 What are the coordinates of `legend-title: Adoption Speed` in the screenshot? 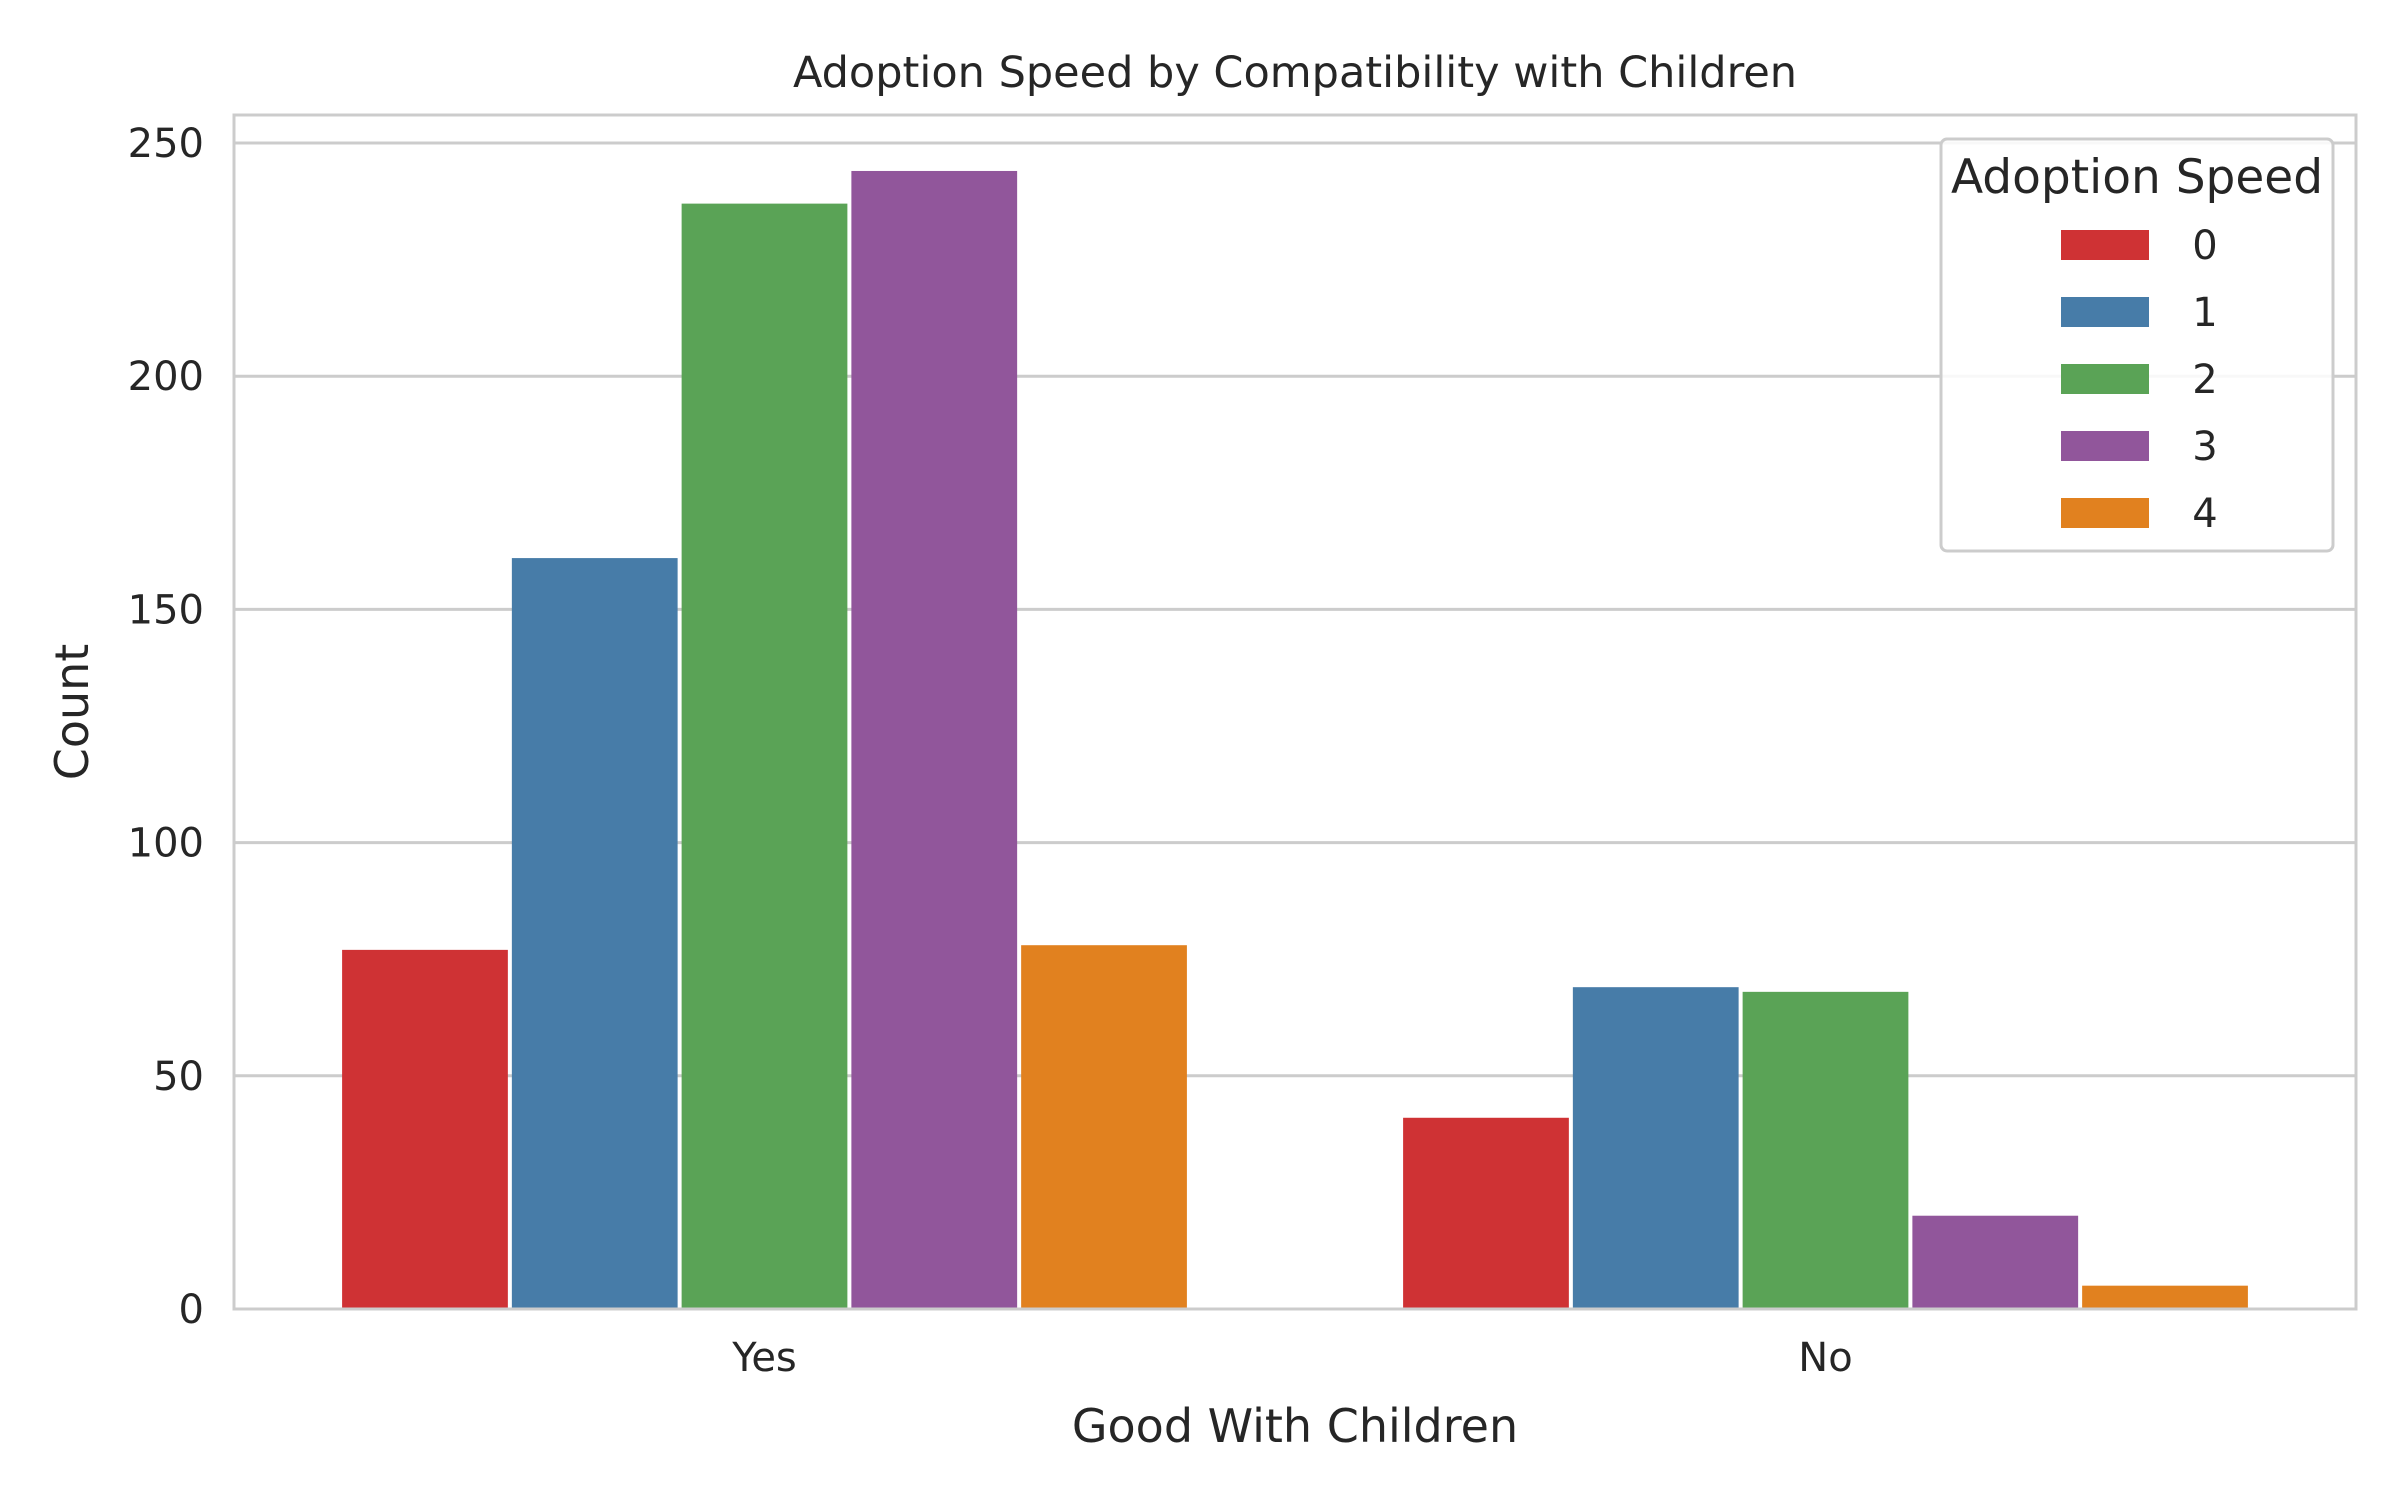 It's located at (2137, 177).